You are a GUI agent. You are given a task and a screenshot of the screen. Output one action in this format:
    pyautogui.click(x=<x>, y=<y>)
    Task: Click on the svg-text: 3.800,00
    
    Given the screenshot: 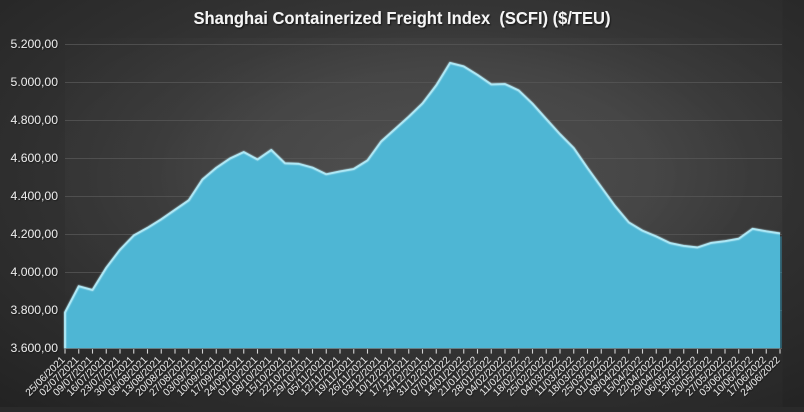 What is the action you would take?
    pyautogui.click(x=35, y=310)
    